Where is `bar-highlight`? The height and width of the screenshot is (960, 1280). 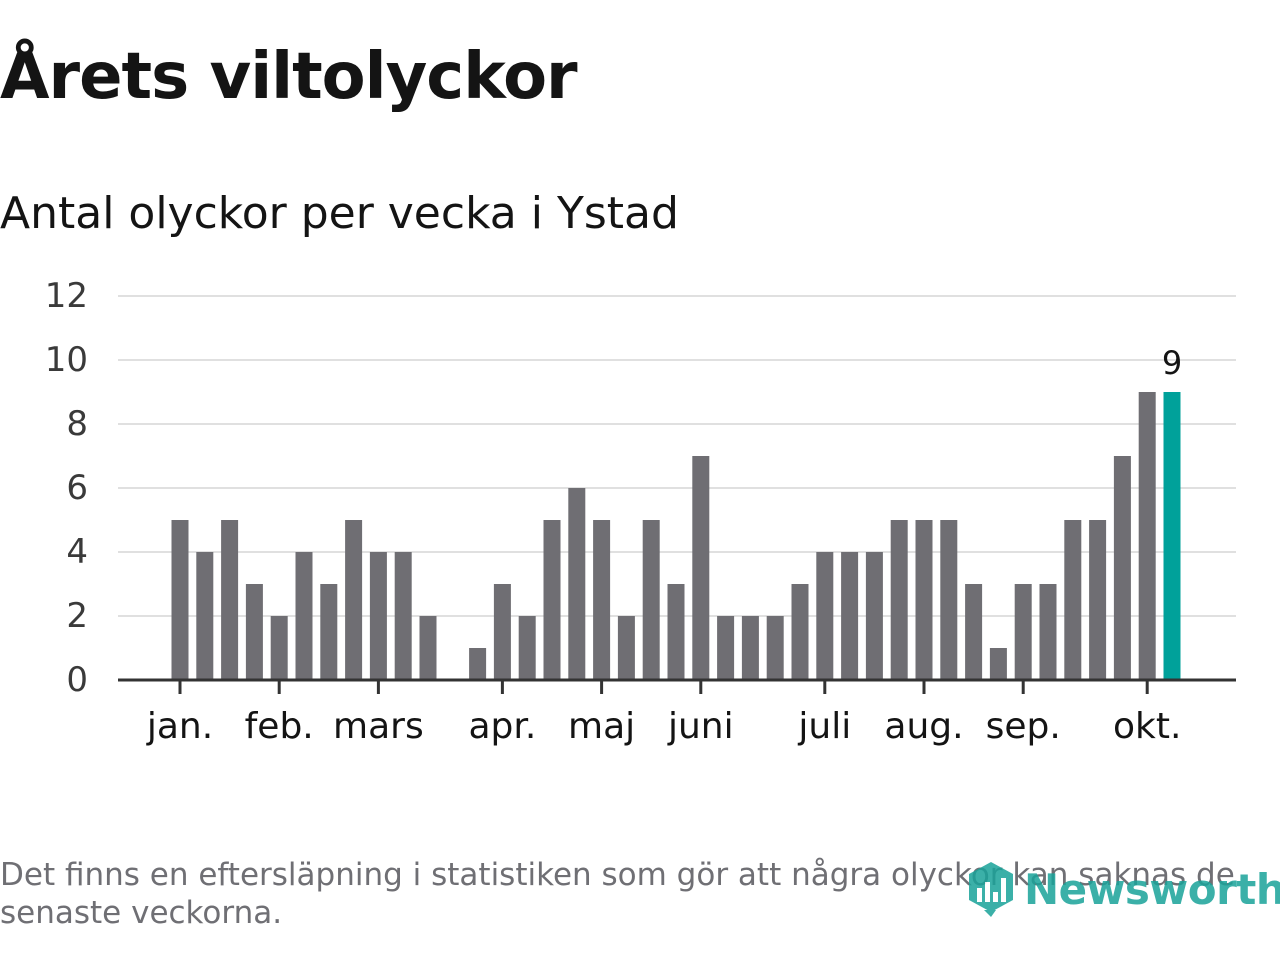
bar-highlight is located at coordinates (1172, 536).